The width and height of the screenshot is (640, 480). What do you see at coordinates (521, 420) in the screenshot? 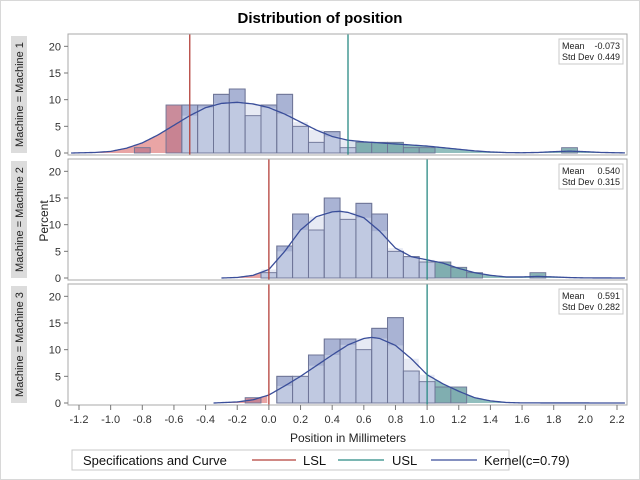
I see `x-tick-label: 1.6` at bounding box center [521, 420].